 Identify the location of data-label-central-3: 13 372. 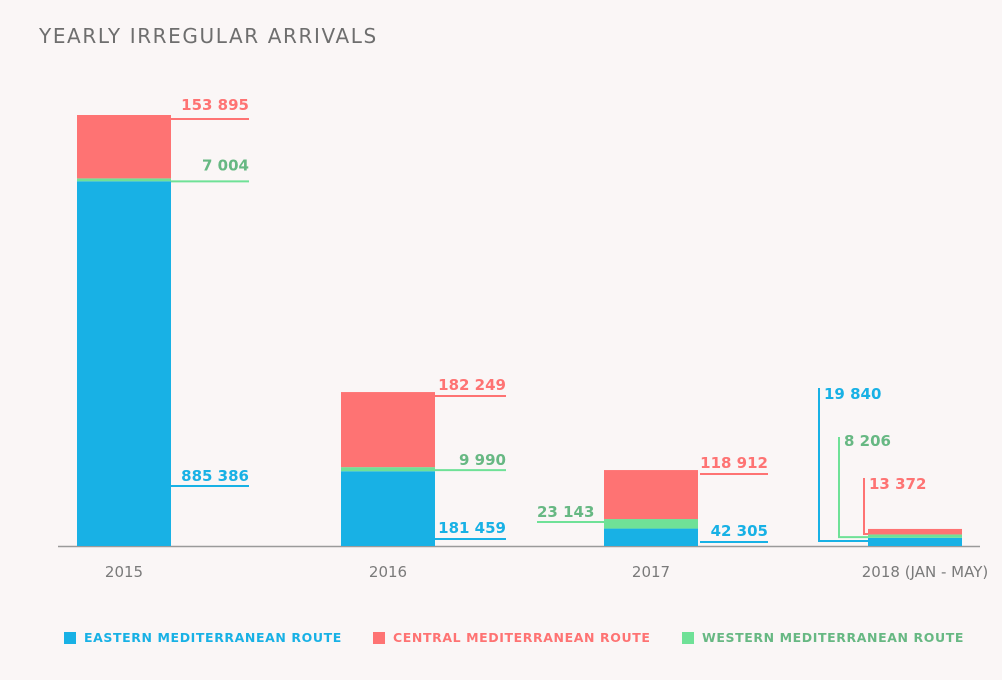
(897, 484).